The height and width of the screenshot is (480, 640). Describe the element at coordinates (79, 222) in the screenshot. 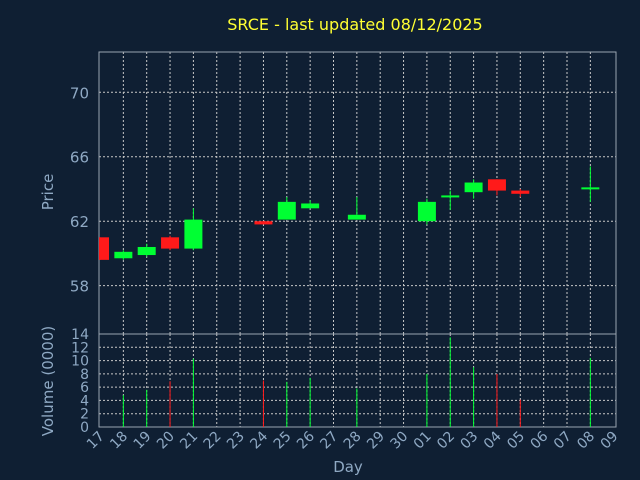

I see `price-tick-label: 62` at that location.